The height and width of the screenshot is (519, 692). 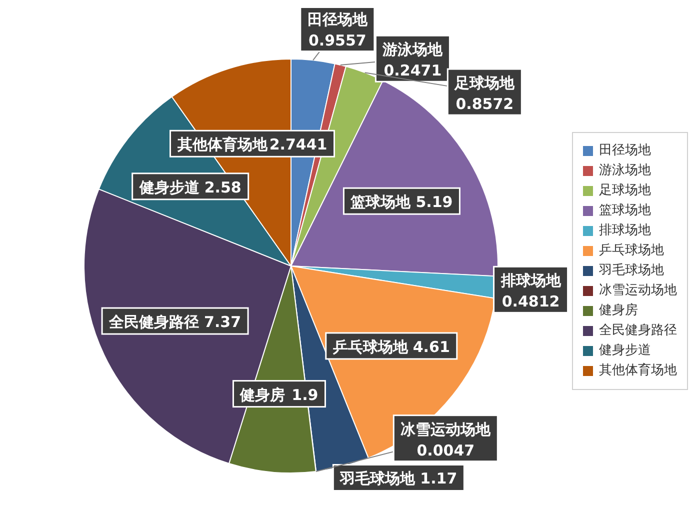 What do you see at coordinates (445, 450) in the screenshot?
I see `data-label: 0.0047` at bounding box center [445, 450].